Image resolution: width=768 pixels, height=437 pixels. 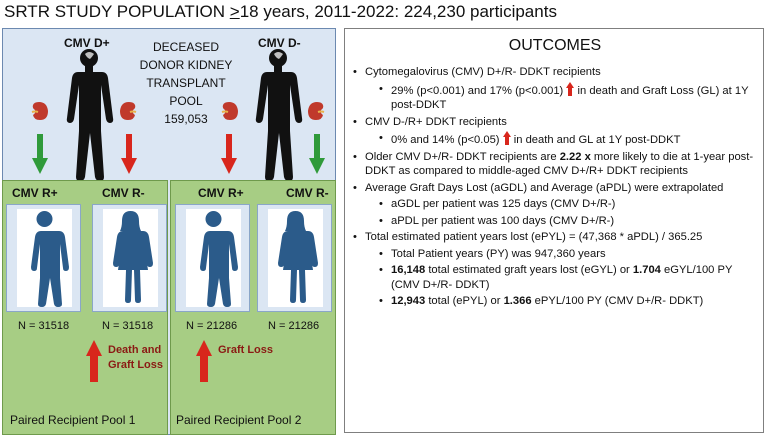 I want to click on bullet-bold: 16,148, so click(x=408, y=270).